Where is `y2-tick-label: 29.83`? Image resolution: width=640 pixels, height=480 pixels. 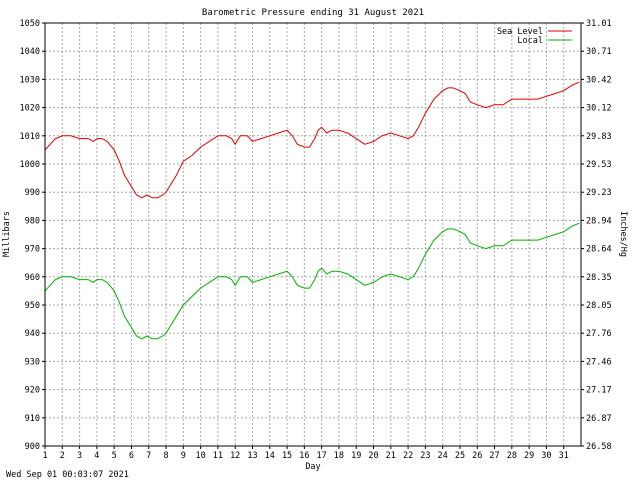 y2-tick-label: 29.83 is located at coordinates (599, 137).